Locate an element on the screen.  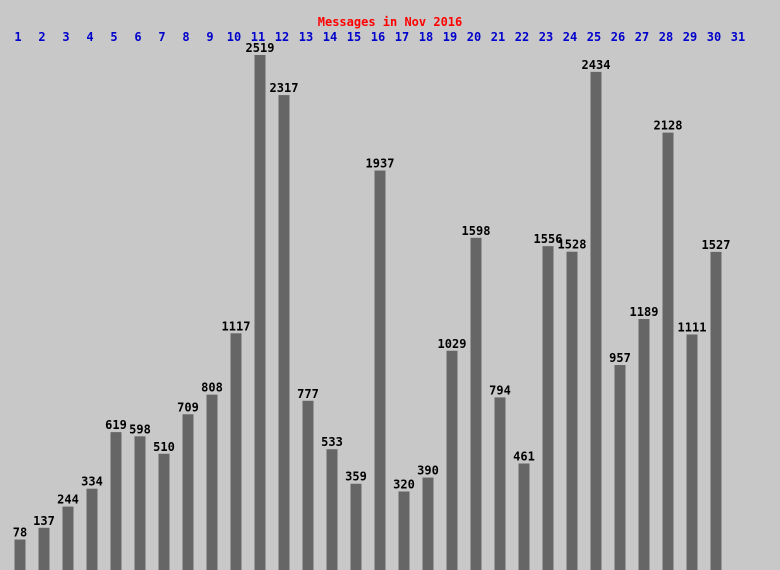
value-label: 777 is located at coordinates (308, 394).